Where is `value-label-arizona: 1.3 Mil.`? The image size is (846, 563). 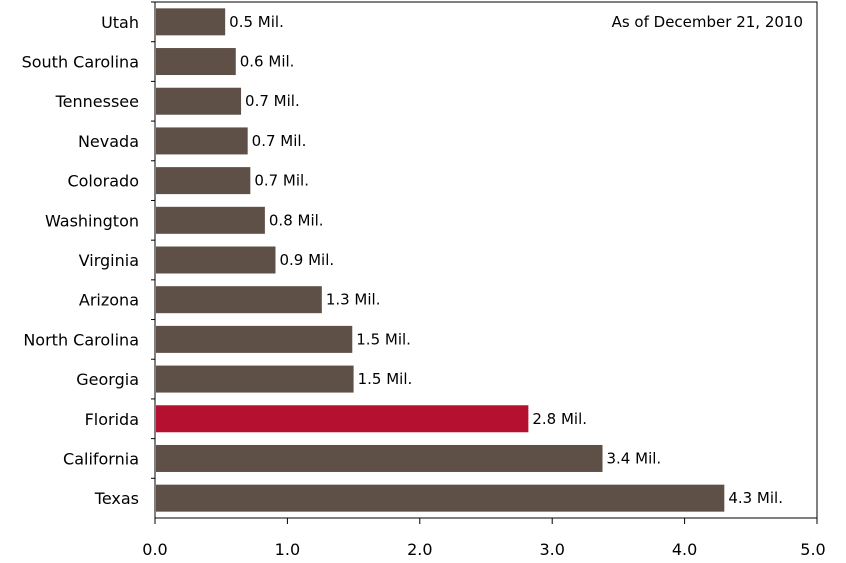
value-label-arizona: 1.3 Mil. is located at coordinates (353, 300).